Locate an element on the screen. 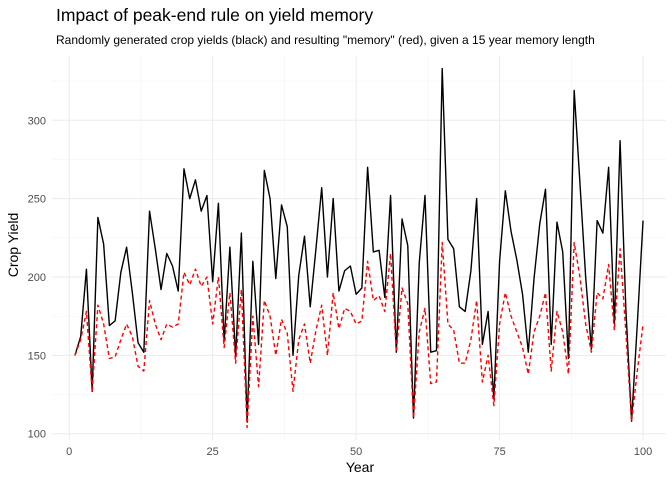  x-axis-ticks: 0 25 50 75 100 is located at coordinates (359, 452).